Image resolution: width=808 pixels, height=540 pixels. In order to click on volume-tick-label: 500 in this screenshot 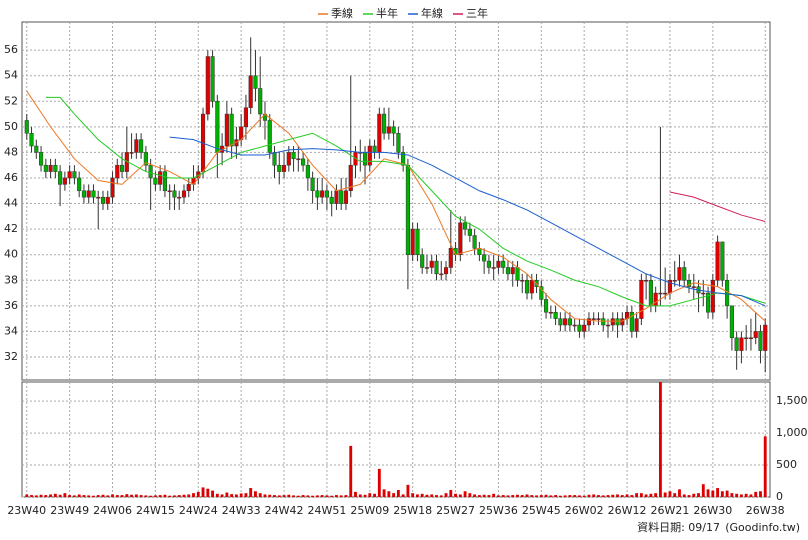, I will do `click(786, 464)`.